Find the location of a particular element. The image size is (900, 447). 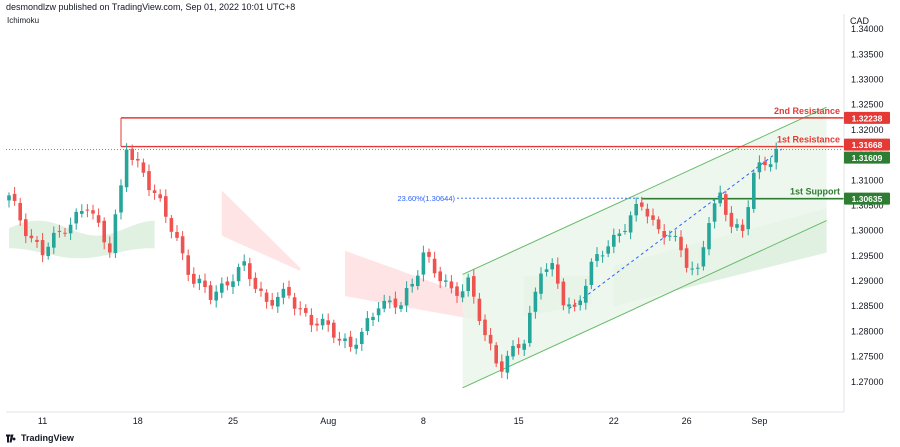

y-tick-label: 1.28000 is located at coordinates (867, 331).